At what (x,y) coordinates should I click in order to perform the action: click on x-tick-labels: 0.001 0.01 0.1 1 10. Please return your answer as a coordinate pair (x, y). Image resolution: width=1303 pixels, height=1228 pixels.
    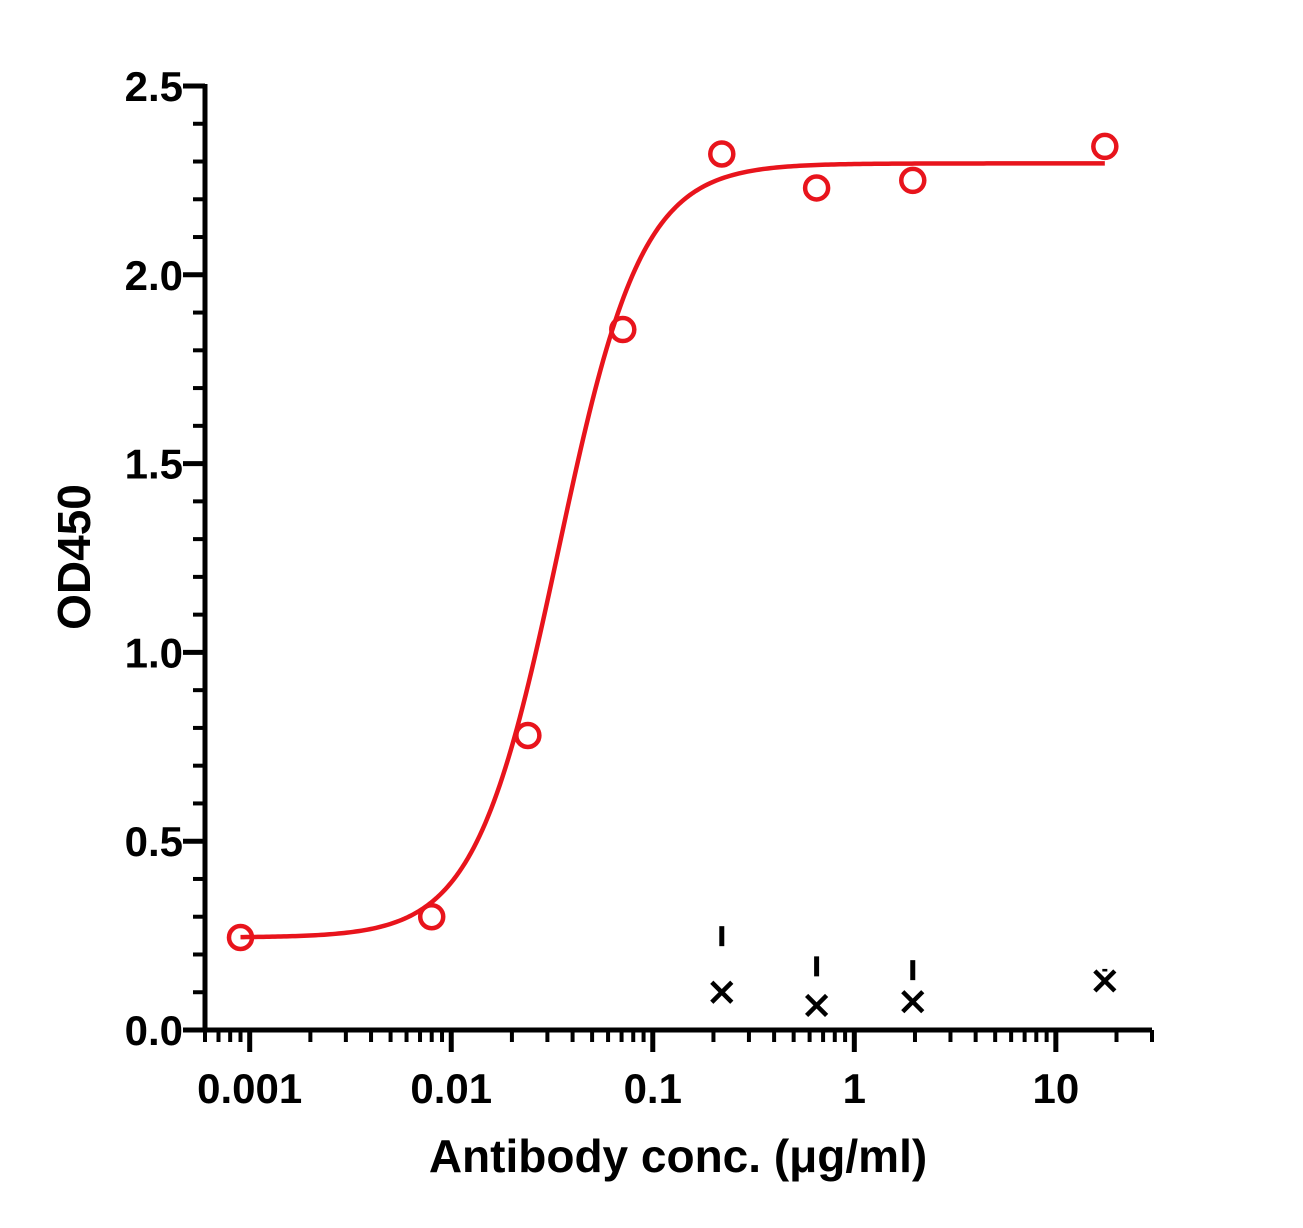
    Looking at the image, I should click on (638, 1088).